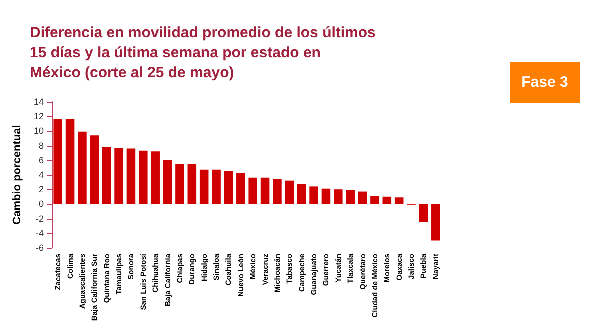 This screenshot has width=600, height=327. What do you see at coordinates (41, 175) in the screenshot?
I see `y-tick-label: 4` at bounding box center [41, 175].